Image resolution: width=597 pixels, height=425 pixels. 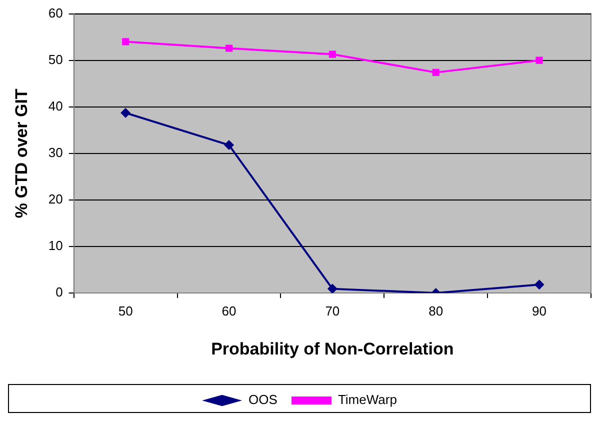 I want to click on x-tick-label: 60, so click(x=229, y=310).